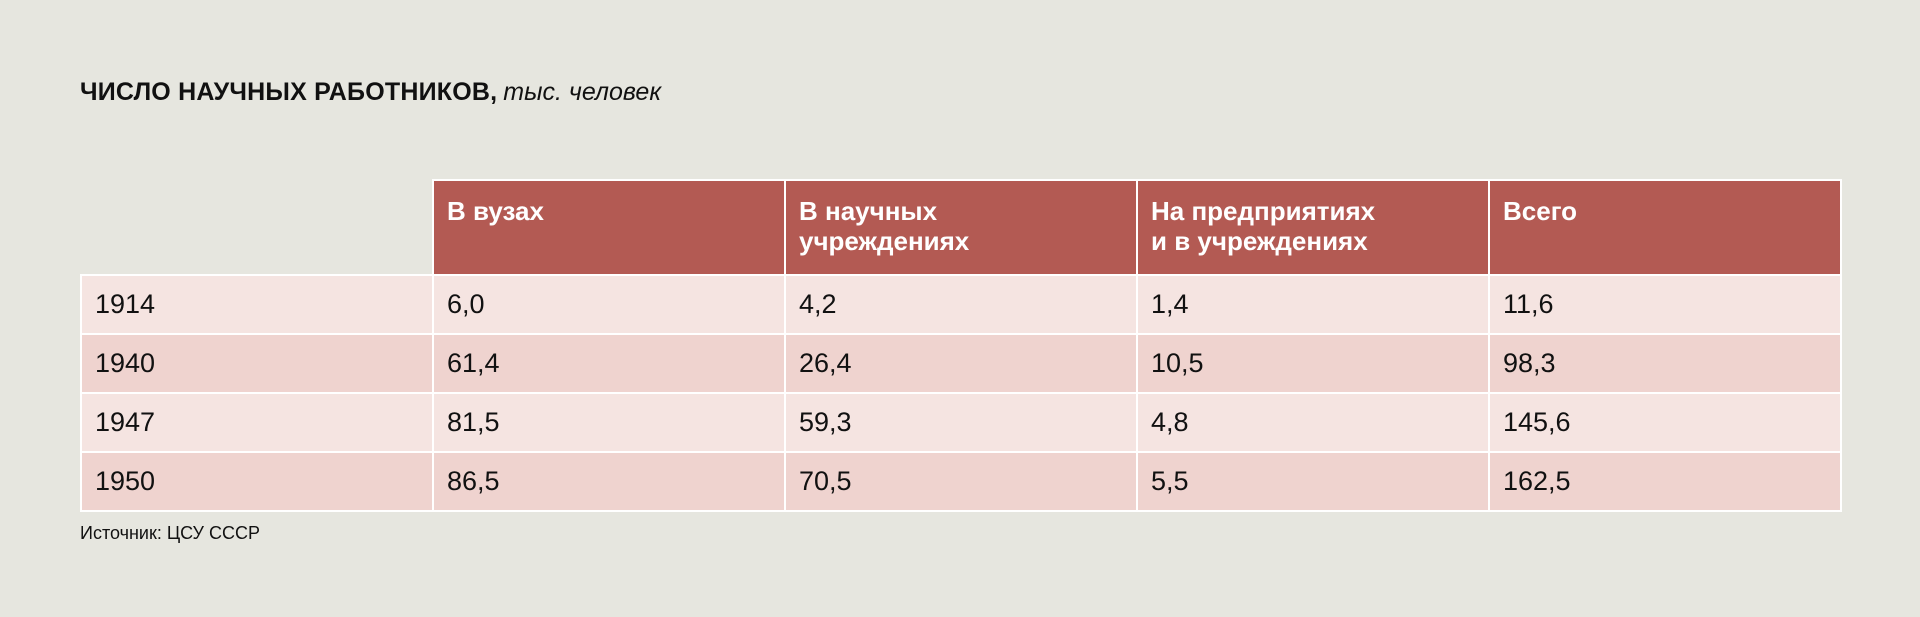  I want to click on table-corner-cell, so click(257, 227).